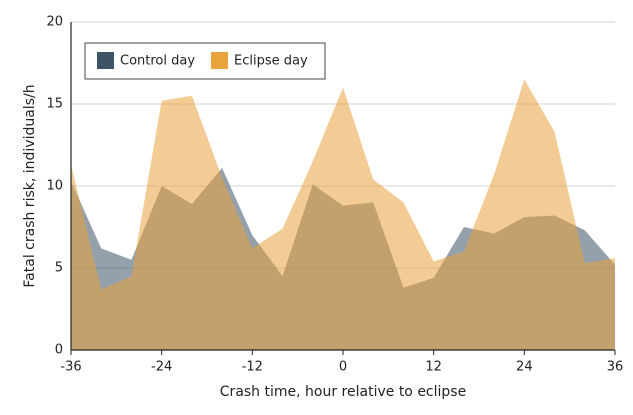 The image size is (633, 415). What do you see at coordinates (54, 186) in the screenshot?
I see `y-tick-label: 10` at bounding box center [54, 186].